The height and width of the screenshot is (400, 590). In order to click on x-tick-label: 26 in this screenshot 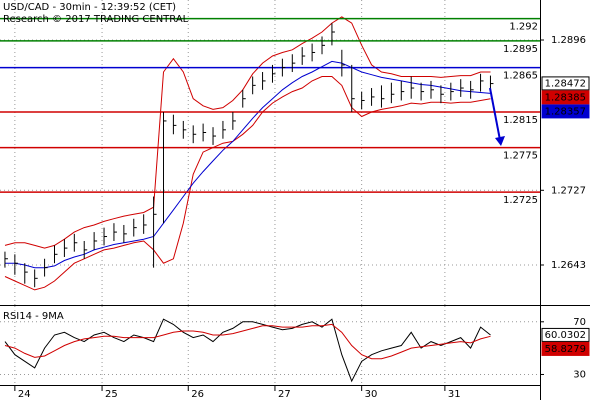, I will do `click(197, 394)`.